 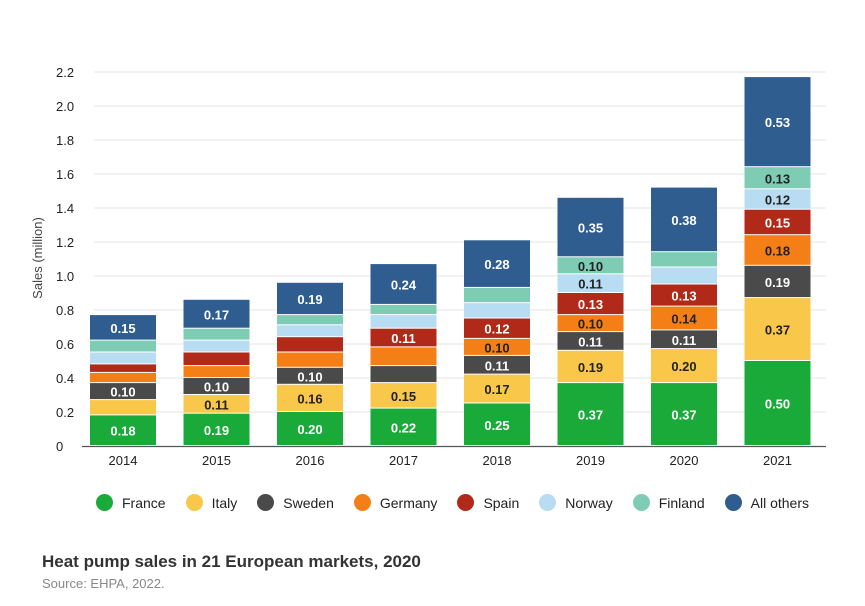 What do you see at coordinates (779, 502) in the screenshot?
I see `legend-label: All others` at bounding box center [779, 502].